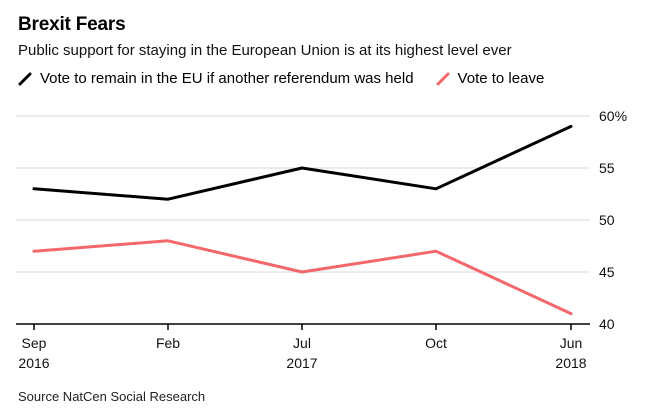 This screenshot has height=409, width=650. I want to click on y-tick-label-55: 55, so click(607, 168).